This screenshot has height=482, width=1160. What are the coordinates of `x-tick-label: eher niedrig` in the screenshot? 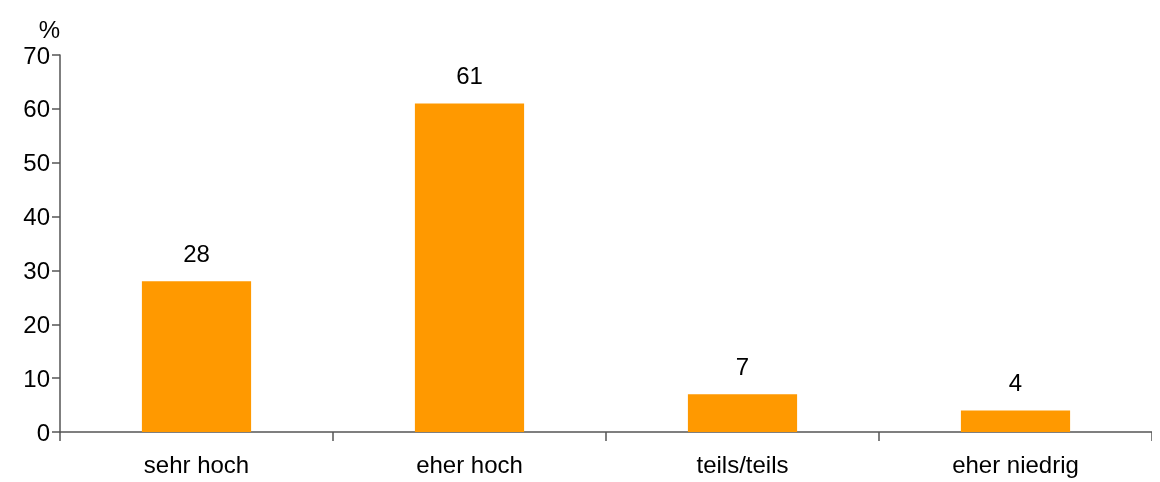 It's located at (1015, 464).